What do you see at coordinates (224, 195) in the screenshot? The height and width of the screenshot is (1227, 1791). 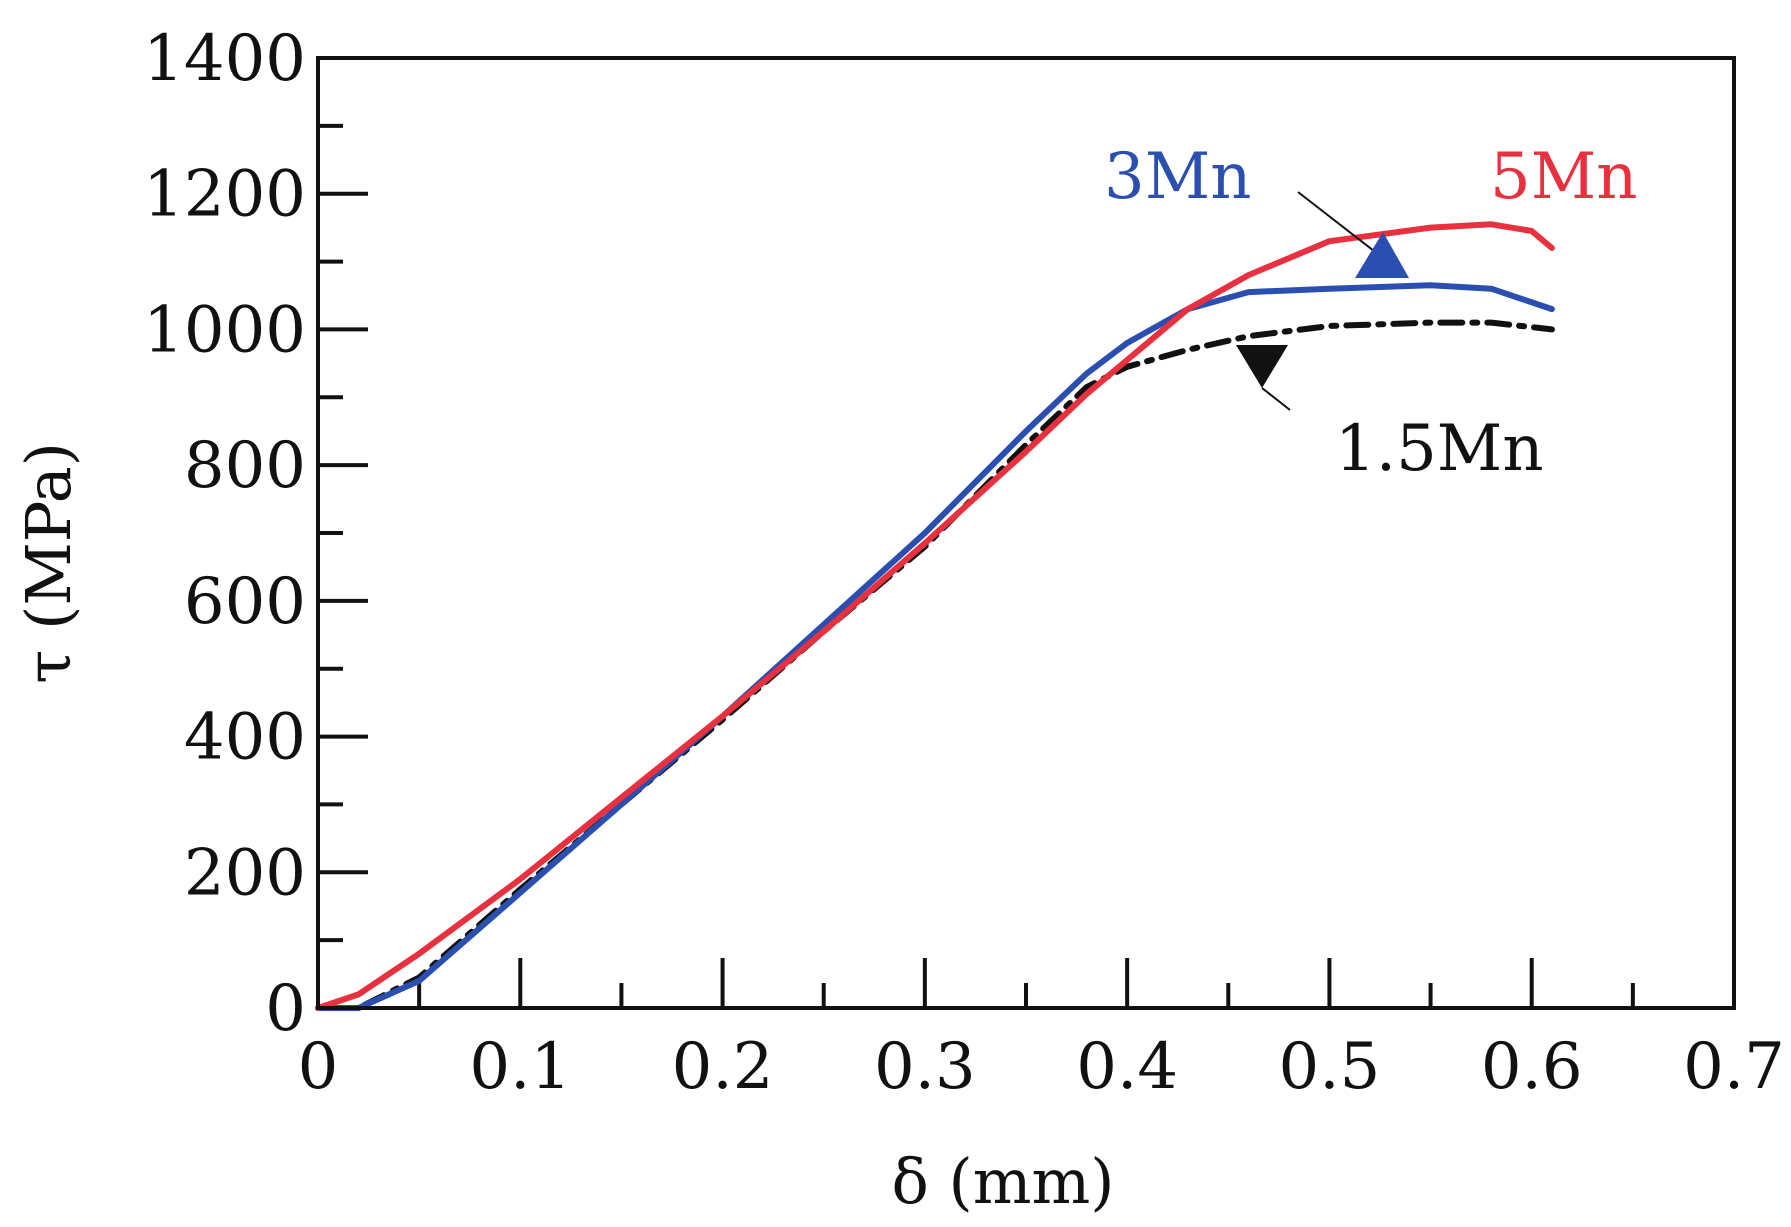 I see `y-tick-label: 1200` at bounding box center [224, 195].